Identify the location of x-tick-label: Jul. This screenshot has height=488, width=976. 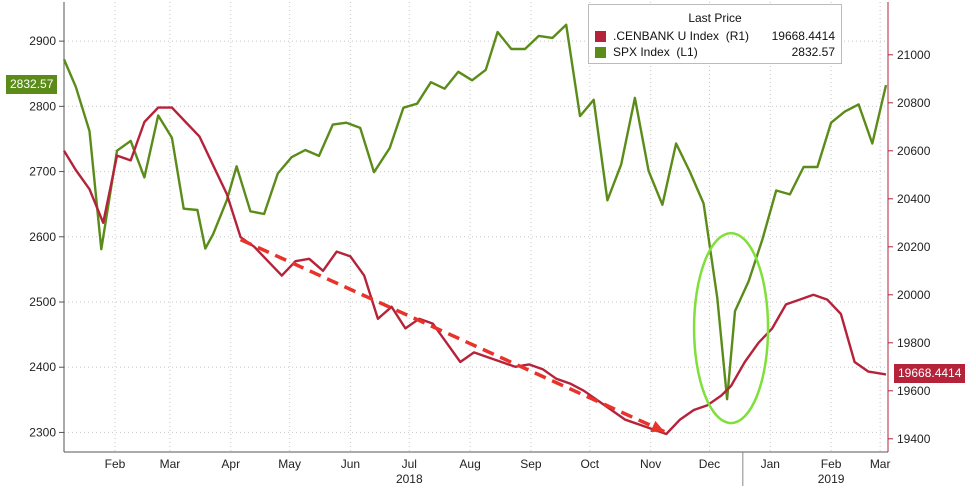
(409, 464).